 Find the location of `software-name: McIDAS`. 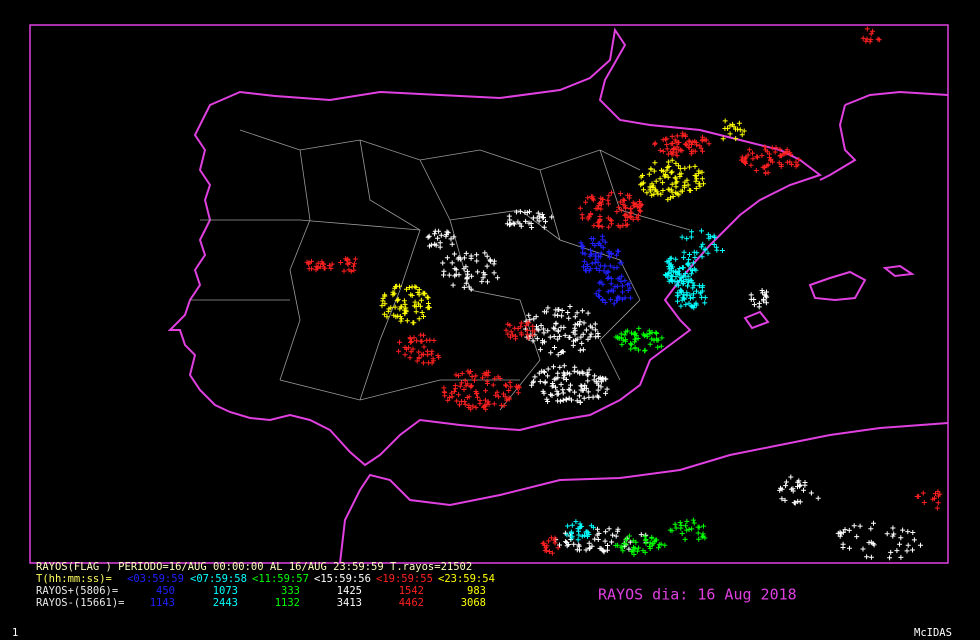

software-name: McIDAS is located at coordinates (933, 633).